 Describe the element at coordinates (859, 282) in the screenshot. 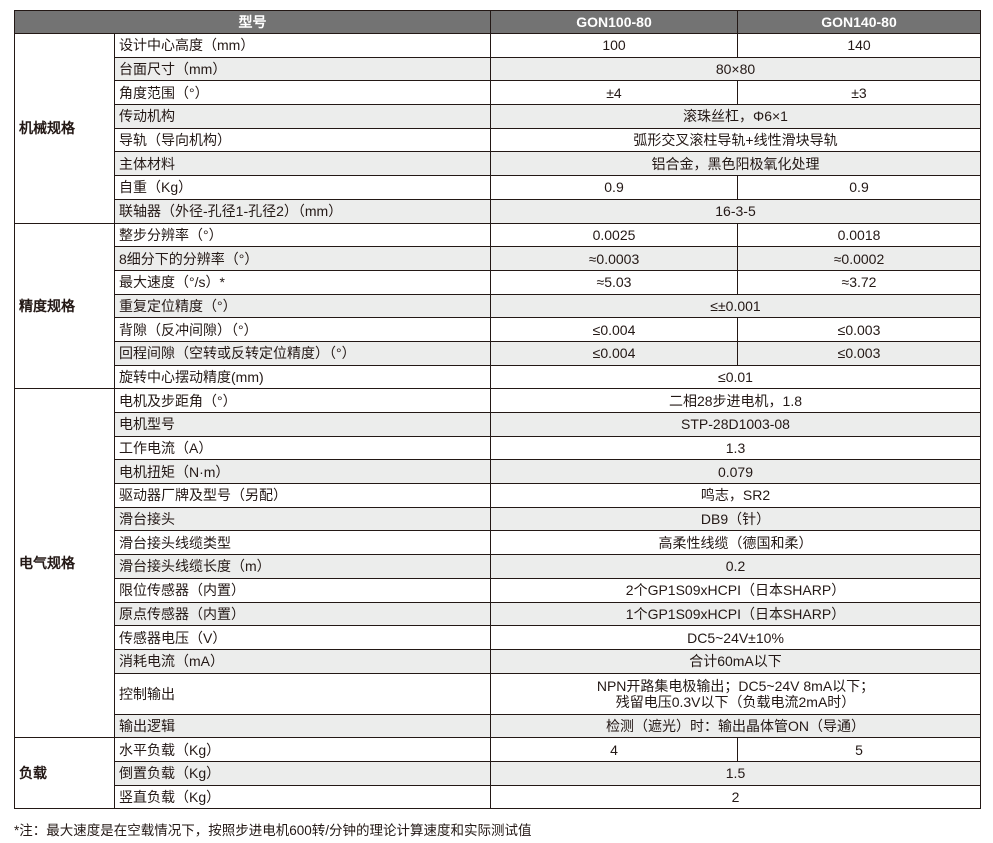

I see `value-col2: ≈3.72` at that location.